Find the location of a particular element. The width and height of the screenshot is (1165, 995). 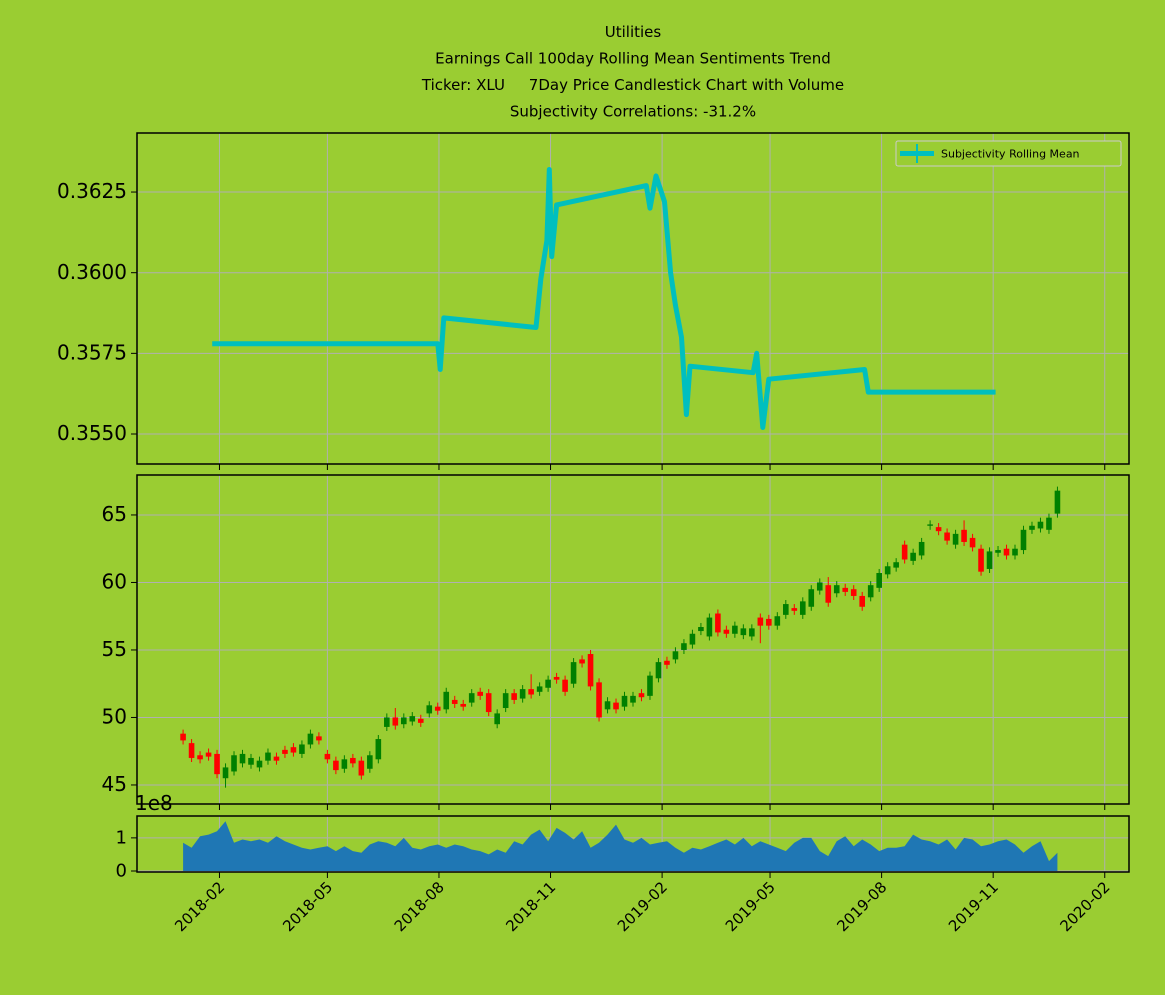

volume-area is located at coordinates (620, 846).